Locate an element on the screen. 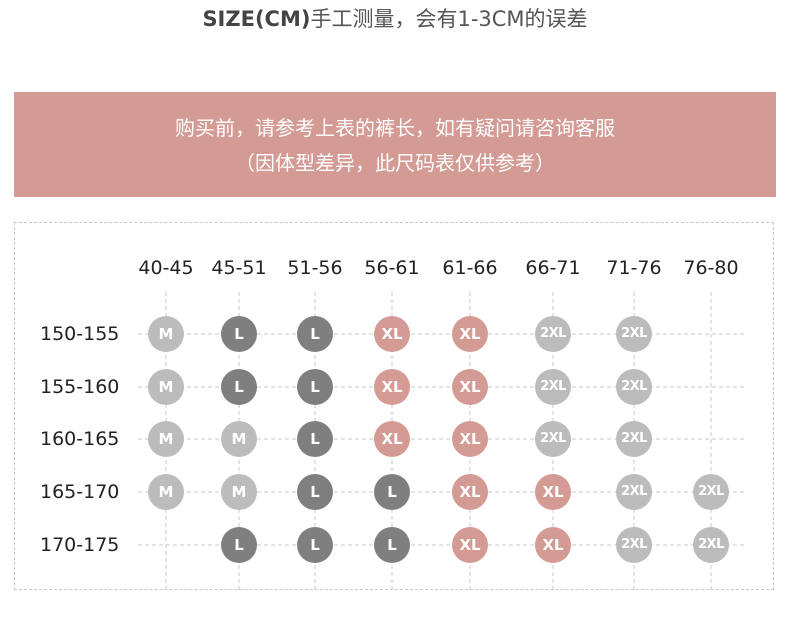 The image size is (790, 618). column-header: 51-56 is located at coordinates (315, 268).